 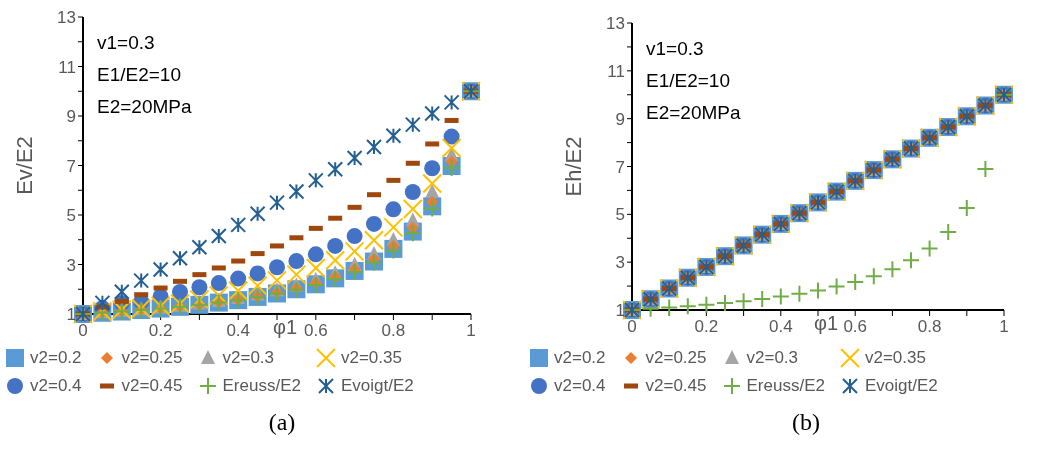 I want to click on text: (b), so click(x=806, y=422).